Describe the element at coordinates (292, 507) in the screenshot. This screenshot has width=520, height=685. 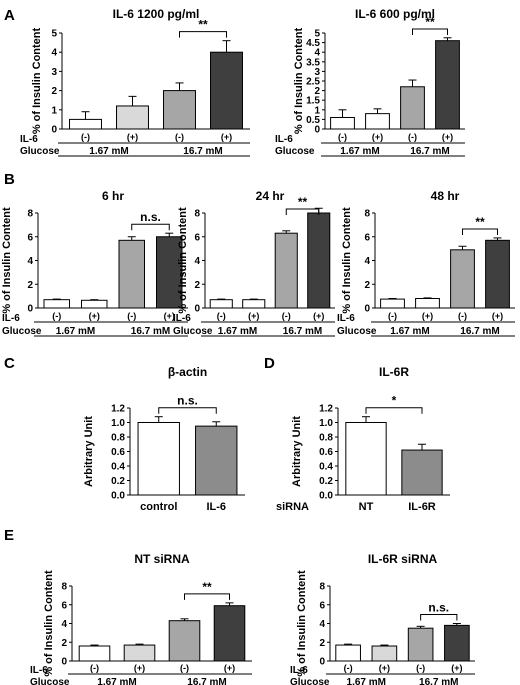
I see `d-row-label: siRNA` at that location.